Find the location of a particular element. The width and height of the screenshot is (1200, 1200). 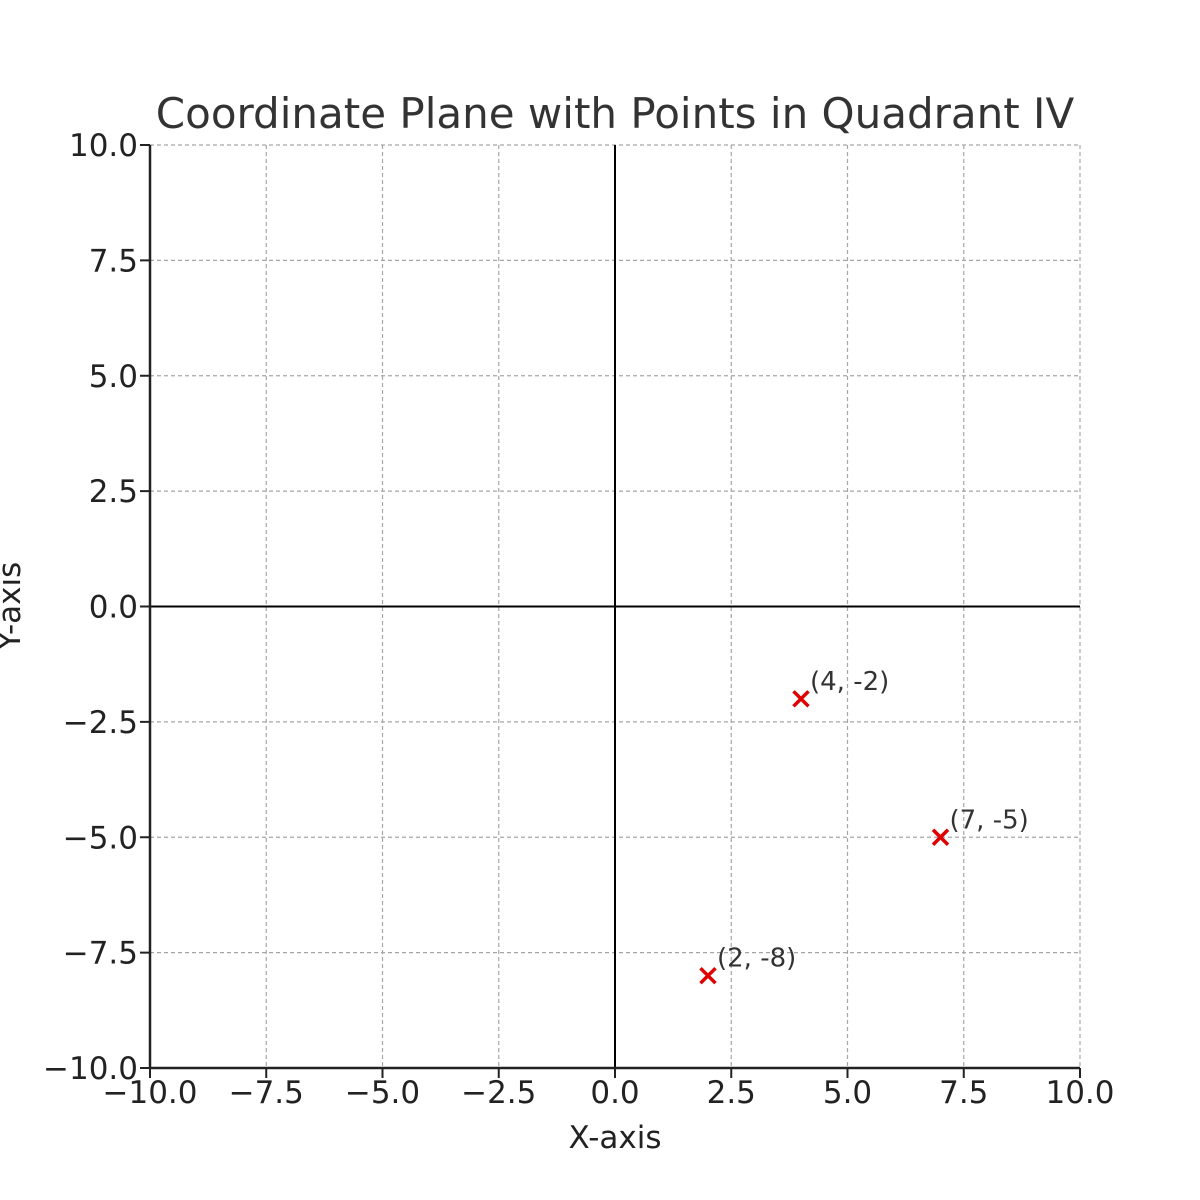

y-tick-label: 2.5 is located at coordinates (113, 492).